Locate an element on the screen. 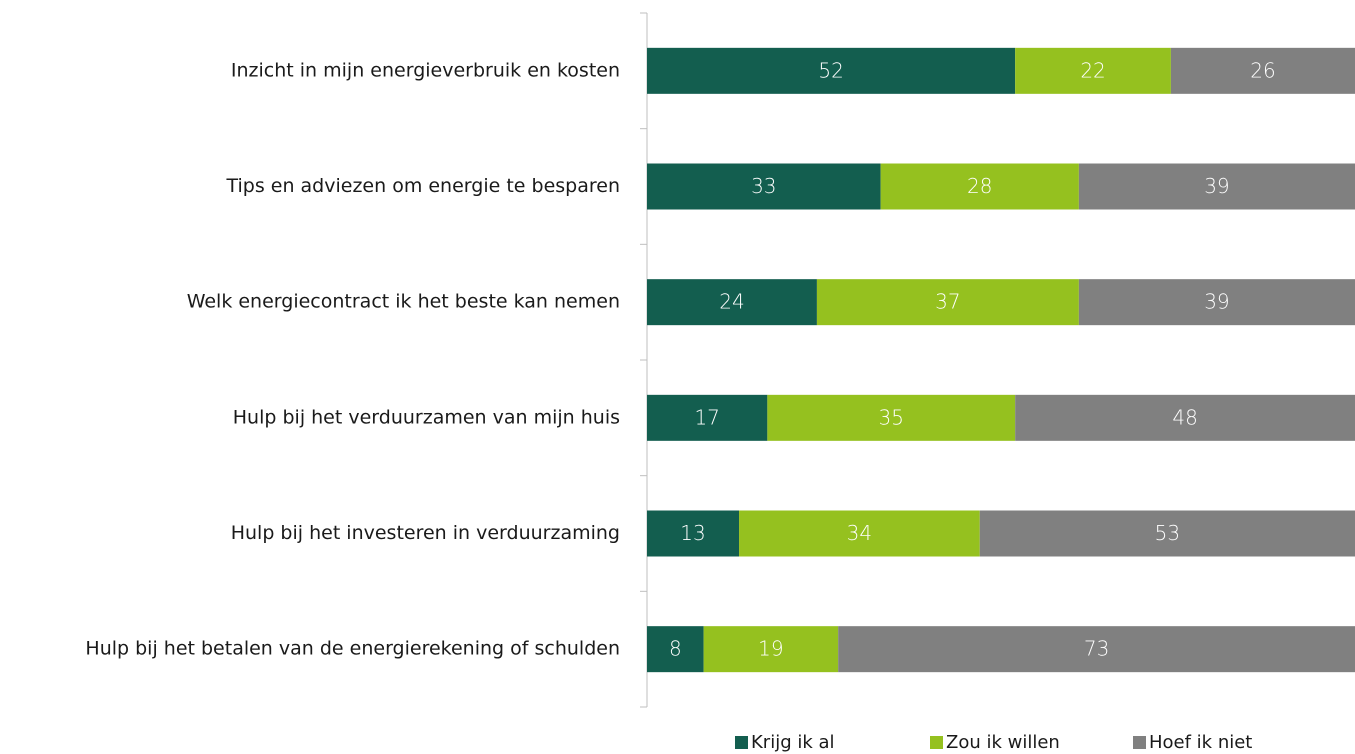 This screenshot has height=754, width=1355. data-label: 26 is located at coordinates (1262, 70).